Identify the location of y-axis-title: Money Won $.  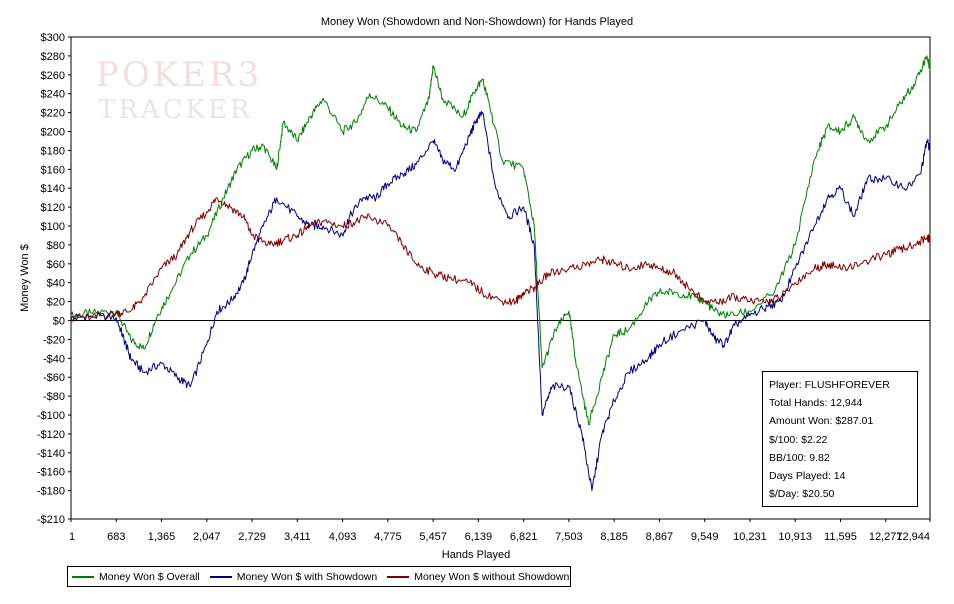
(25, 278).